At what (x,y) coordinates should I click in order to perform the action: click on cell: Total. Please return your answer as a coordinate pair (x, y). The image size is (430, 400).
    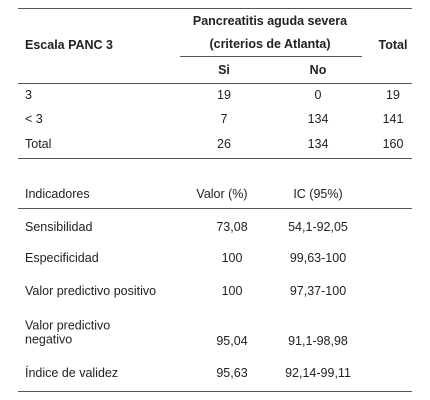
    Looking at the image, I should click on (38, 143).